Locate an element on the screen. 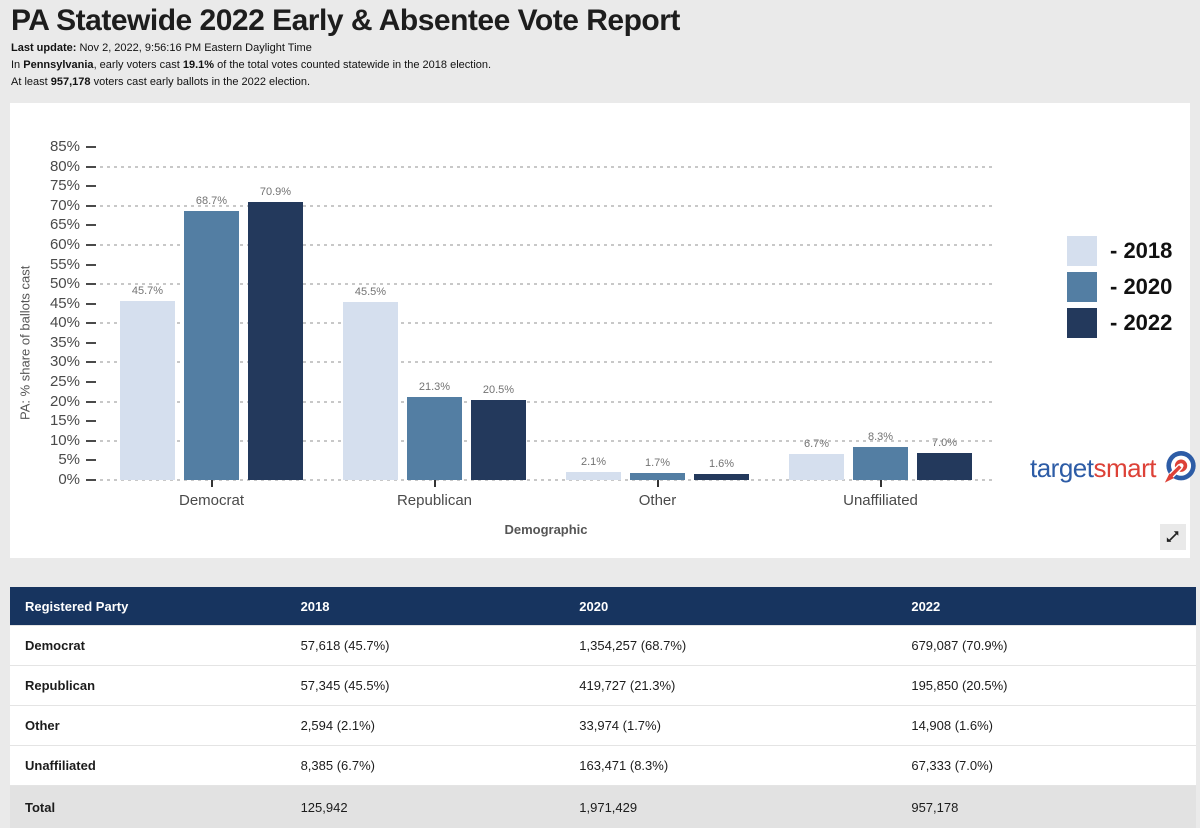 This screenshot has width=1200, height=828. logo-text: targetsmart is located at coordinates (1093, 468).